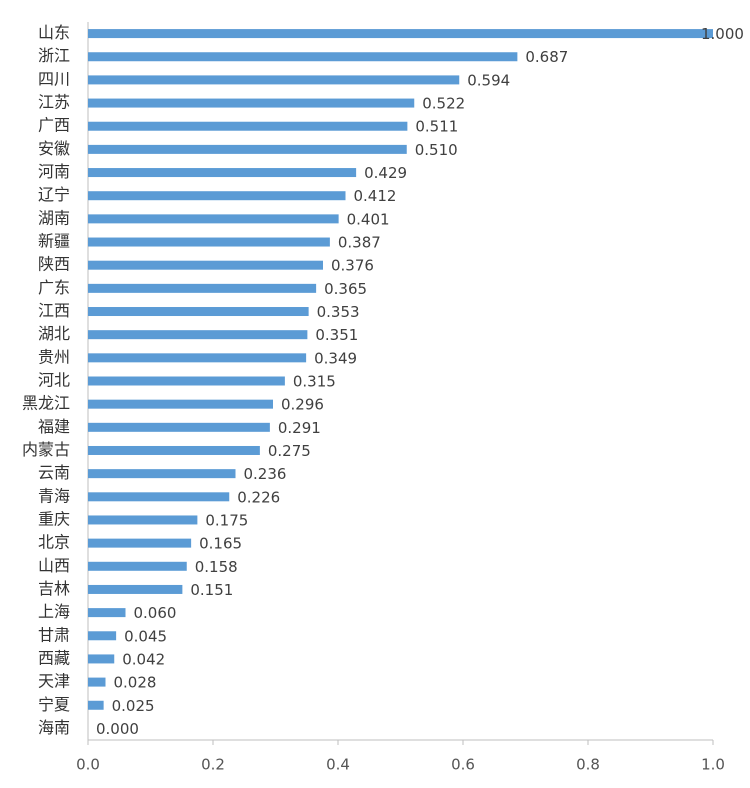  Describe the element at coordinates (54, 495) in the screenshot. I see `category-label: 青海` at that location.